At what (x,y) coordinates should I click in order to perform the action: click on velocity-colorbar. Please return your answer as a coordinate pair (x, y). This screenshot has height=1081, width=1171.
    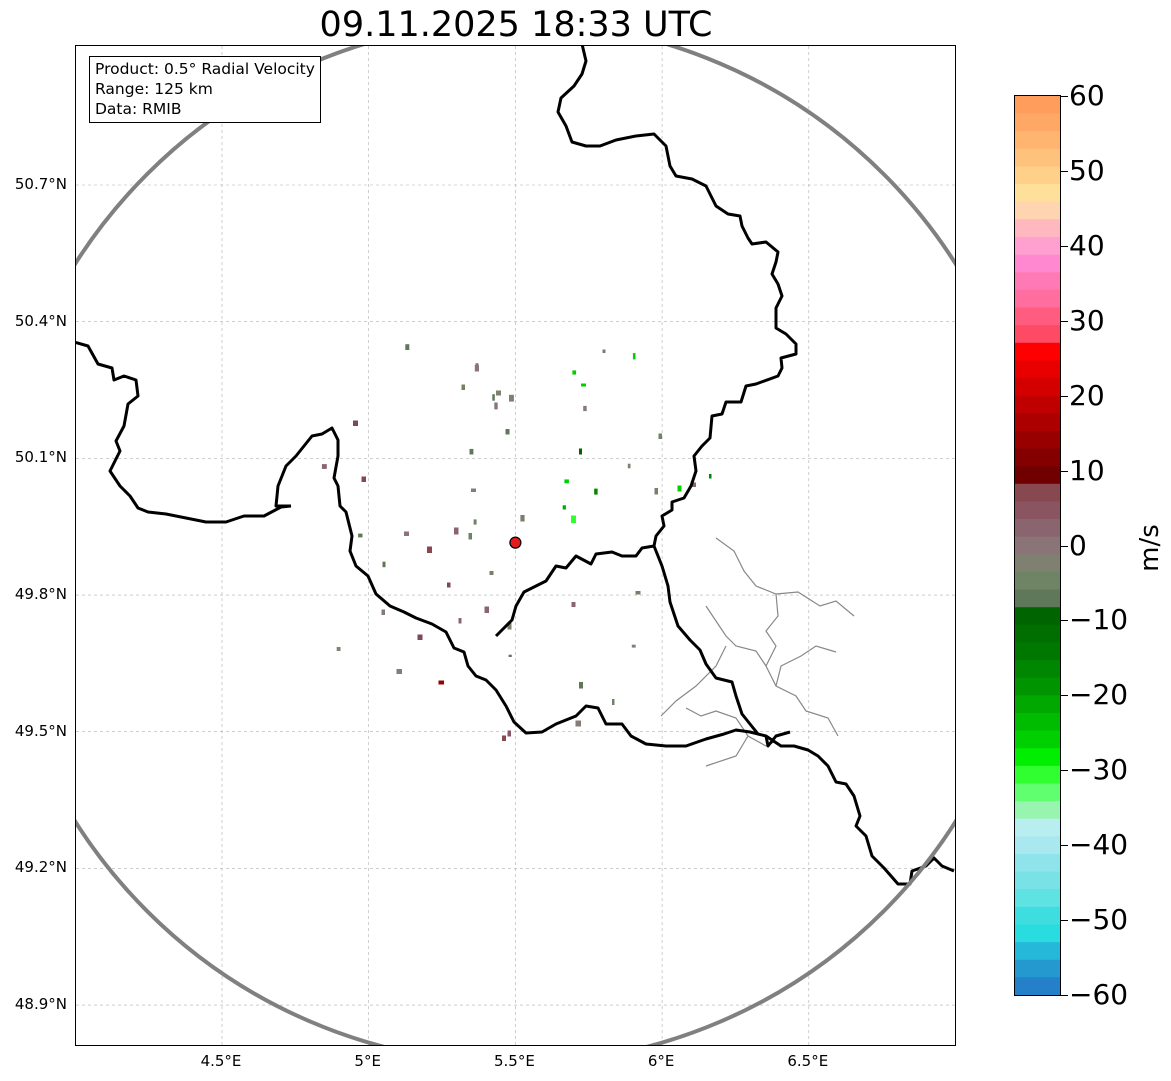
    Looking at the image, I should click on (1037, 545).